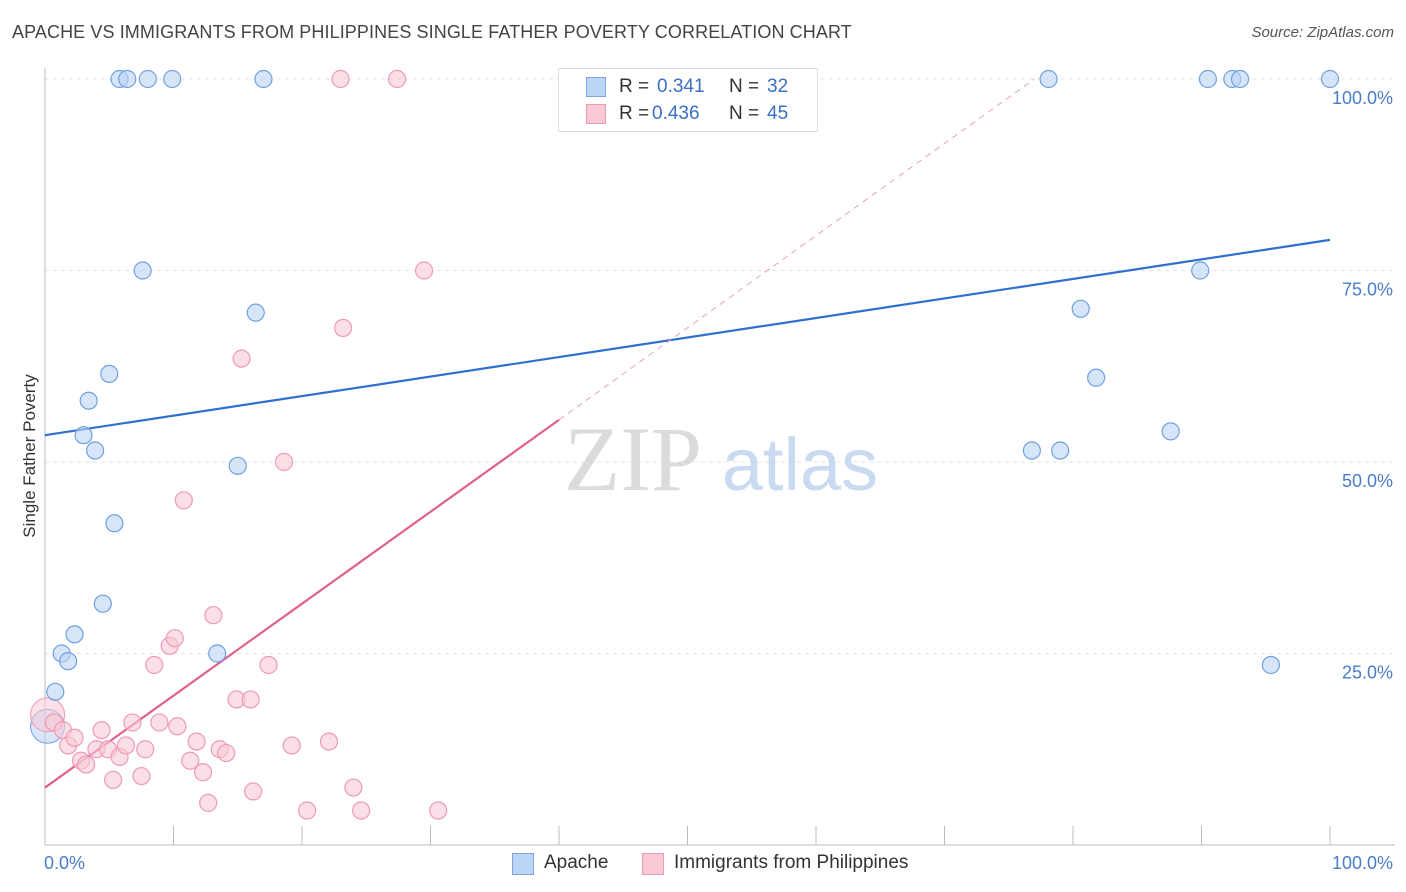 This screenshot has width=1406, height=892. What do you see at coordinates (681, 86) in the screenshot?
I see `legend-r-value: 0.341` at bounding box center [681, 86].